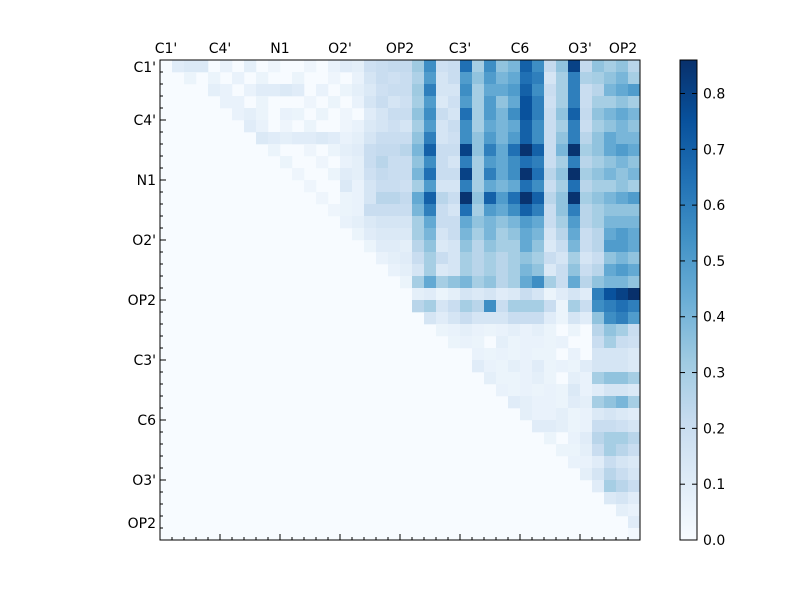 This screenshot has width=800, height=600. I want to click on colorbar-gradient, so click(688, 300).